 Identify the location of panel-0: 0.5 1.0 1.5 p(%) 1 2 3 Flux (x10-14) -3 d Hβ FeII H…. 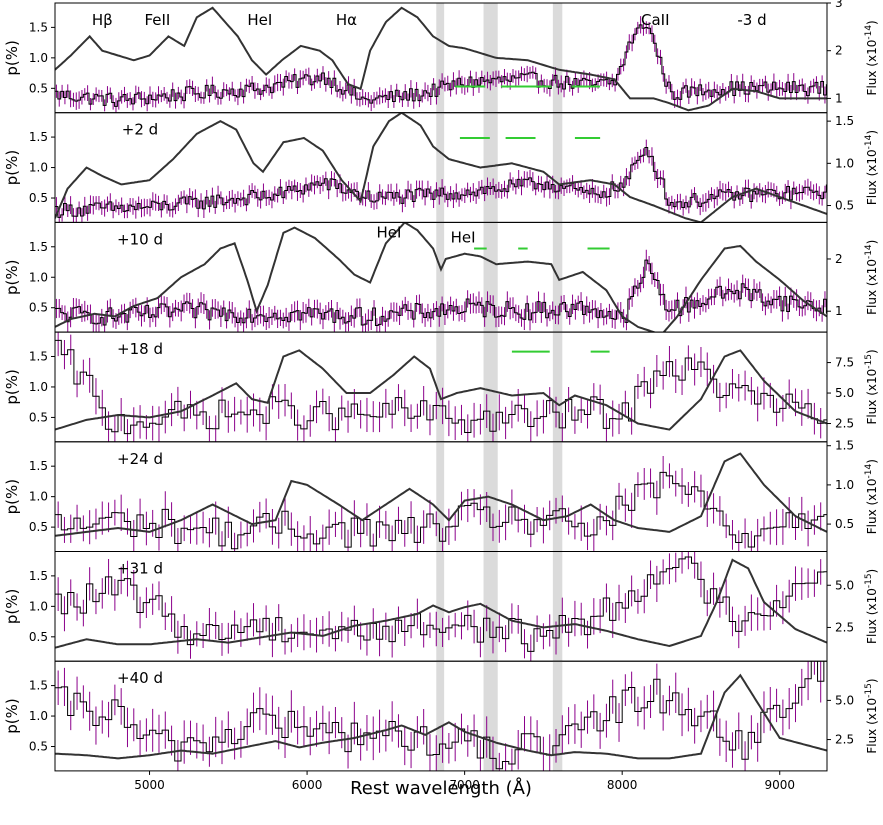
(441, 57).